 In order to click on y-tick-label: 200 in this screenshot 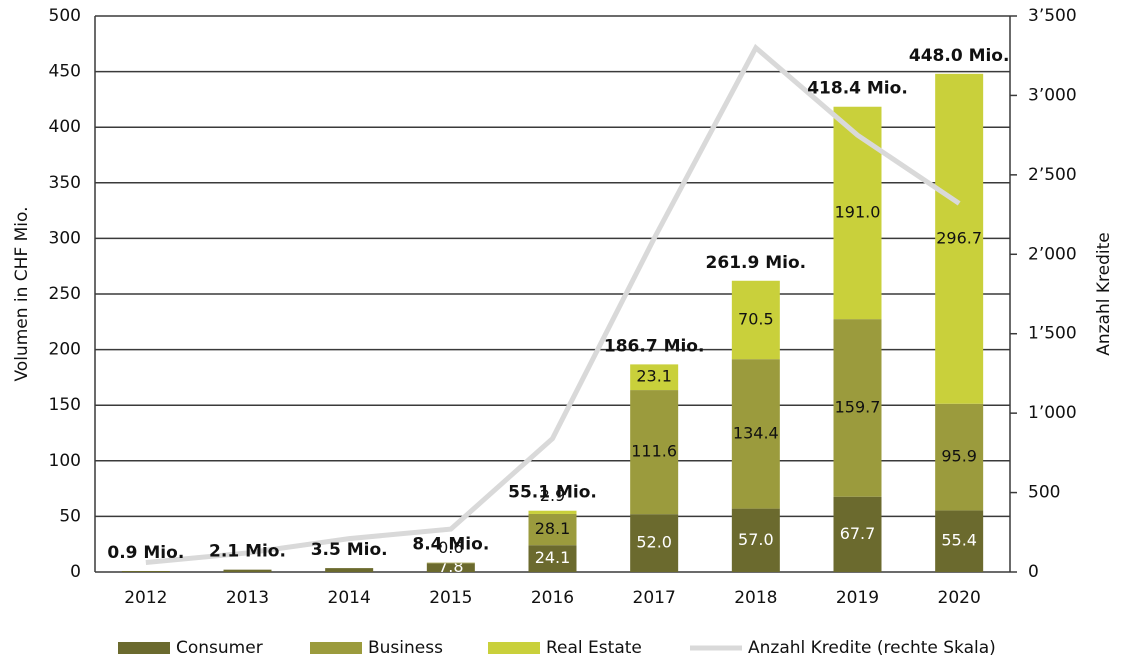, I will do `click(65, 350)`.